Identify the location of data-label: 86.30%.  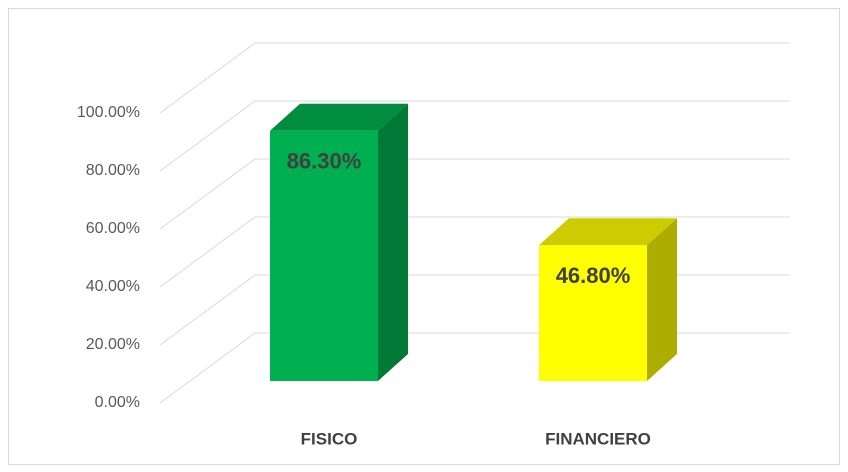
(324, 161).